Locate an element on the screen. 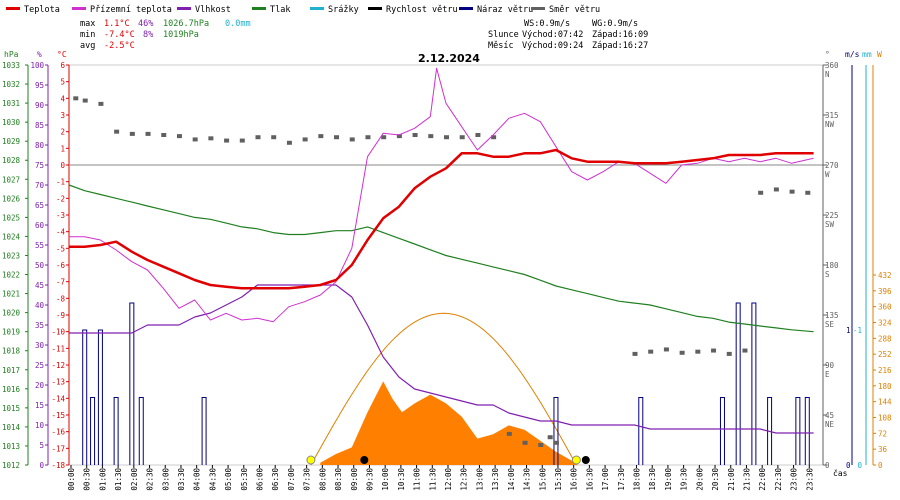  sun-label: Slunce is located at coordinates (503, 35).